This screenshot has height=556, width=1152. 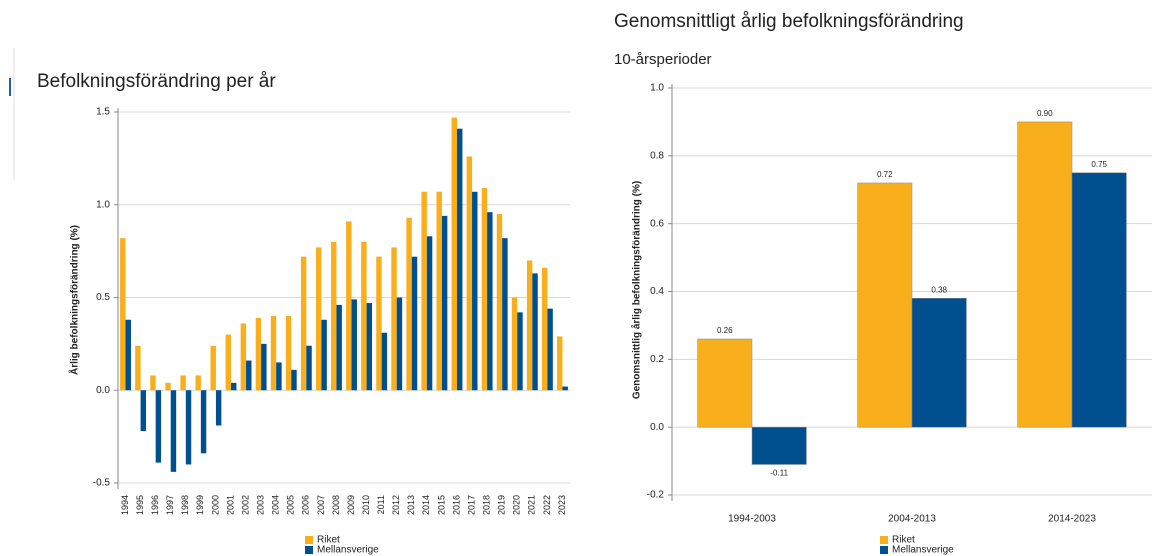 What do you see at coordinates (656, 495) in the screenshot?
I see `y-tick-label: -0.2` at bounding box center [656, 495].